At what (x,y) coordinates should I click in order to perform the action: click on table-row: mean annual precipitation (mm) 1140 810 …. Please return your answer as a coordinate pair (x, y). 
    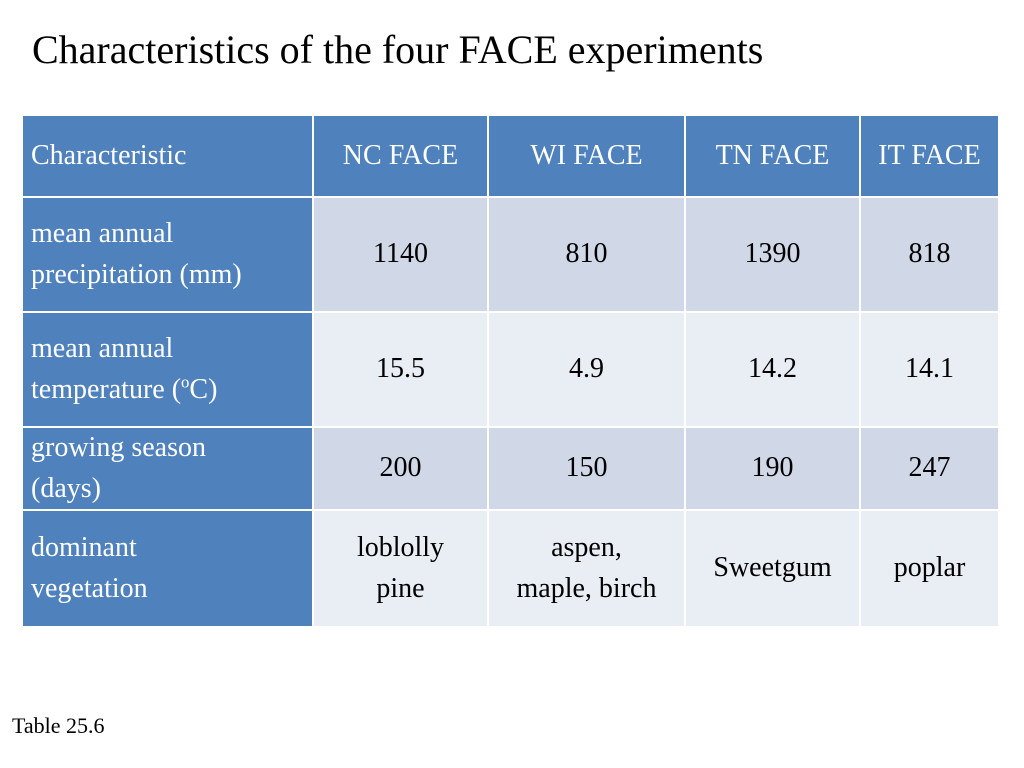
    Looking at the image, I should click on (510, 254).